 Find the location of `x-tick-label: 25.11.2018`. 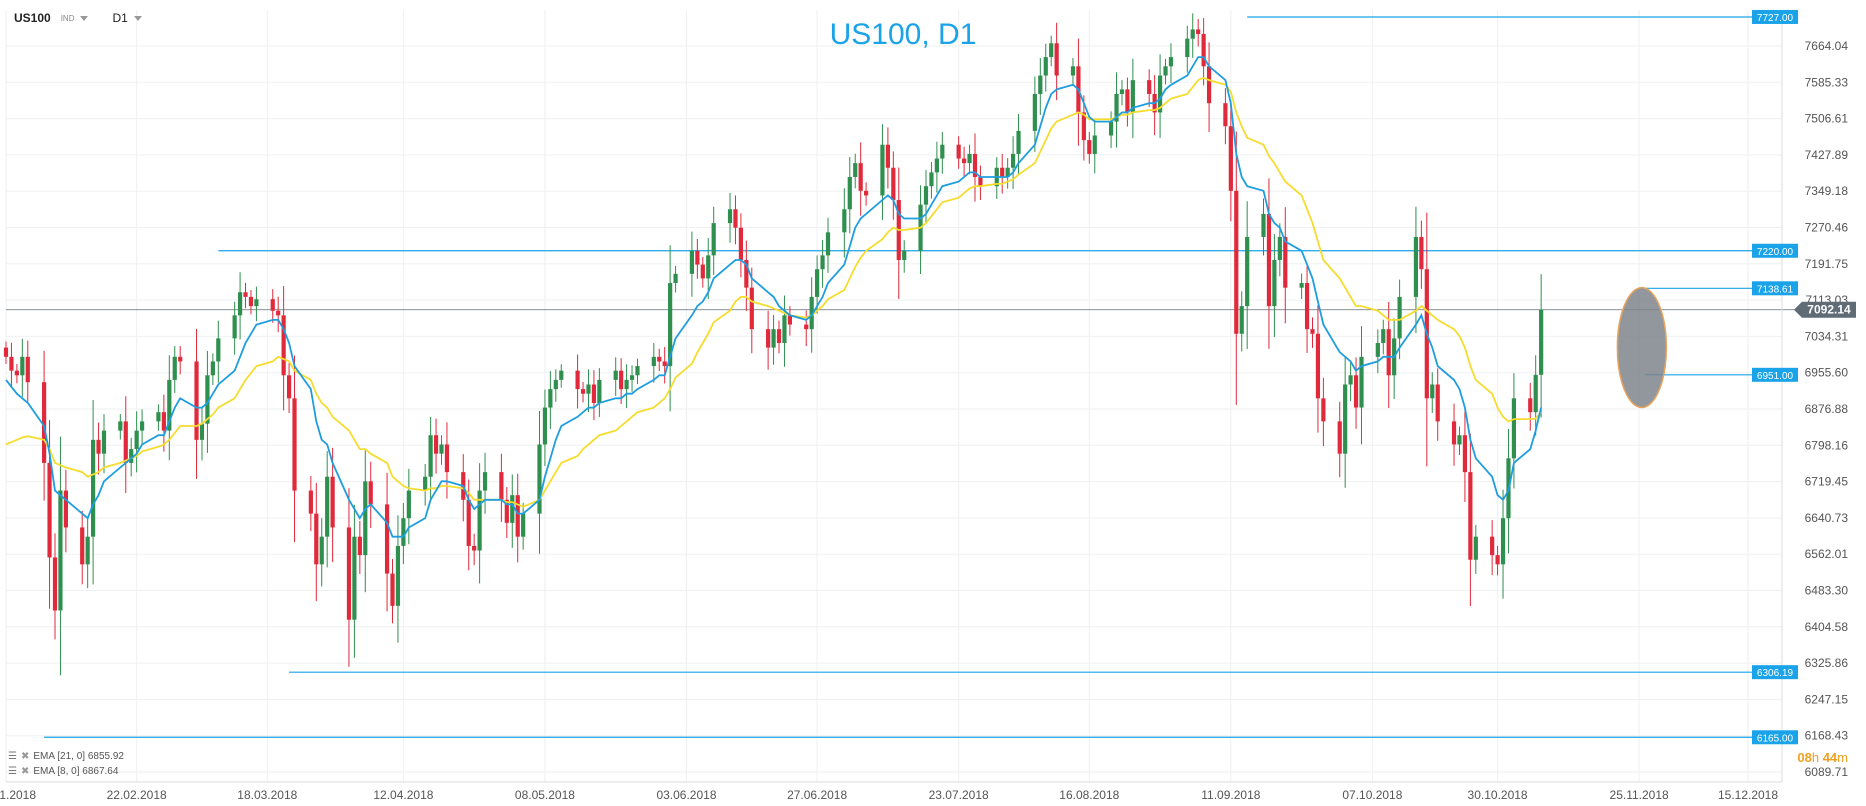

x-tick-label: 25.11.2018 is located at coordinates (1639, 795).